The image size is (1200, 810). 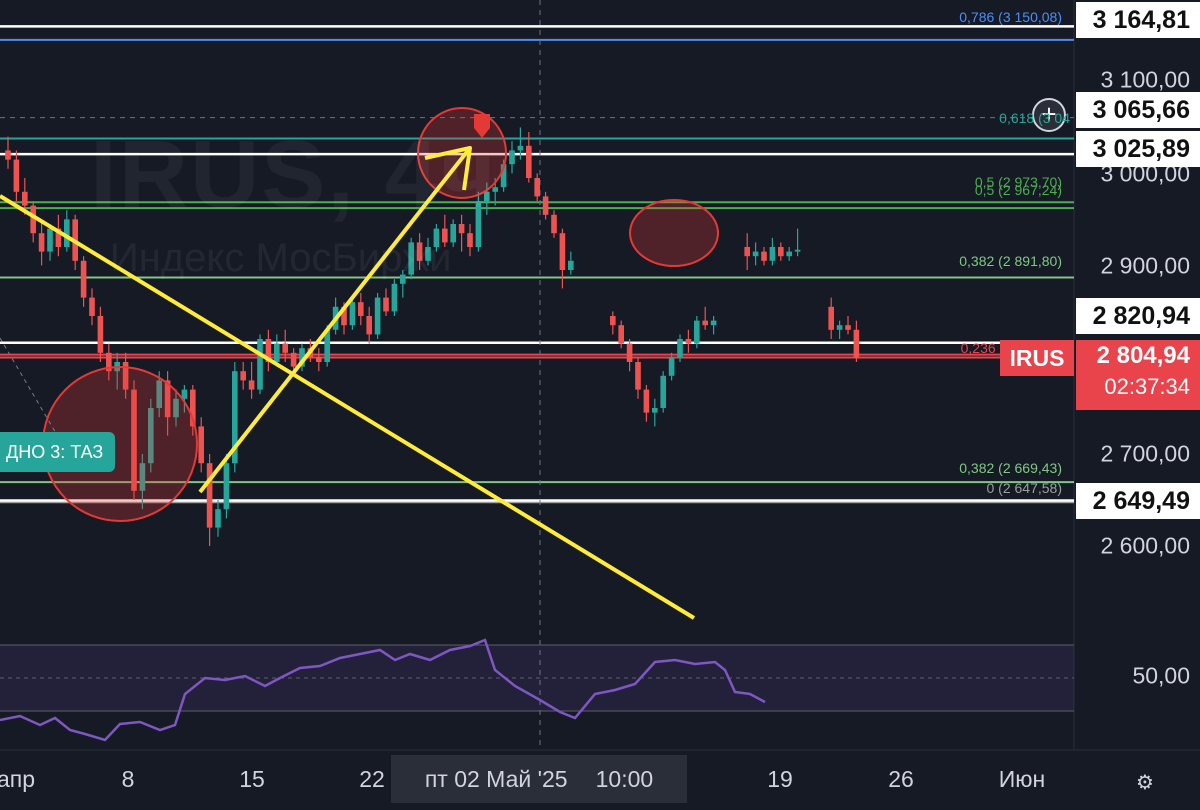 I want to click on symbol-tag: IRUS, so click(x=1037, y=358).